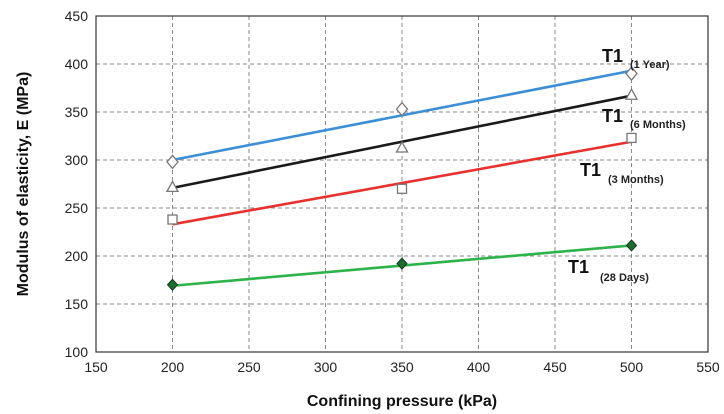 The image size is (724, 414). What do you see at coordinates (77, 112) in the screenshot?
I see `y-tick-label: 350` at bounding box center [77, 112].